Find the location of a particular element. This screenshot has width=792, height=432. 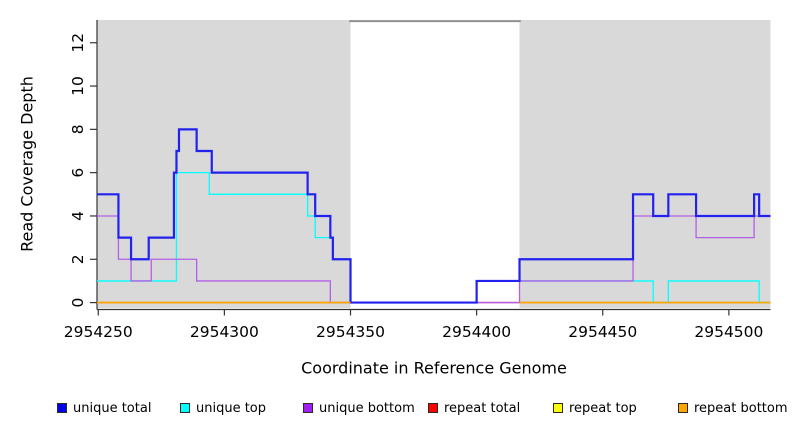

unique-top-swatch-icon is located at coordinates (185, 408).